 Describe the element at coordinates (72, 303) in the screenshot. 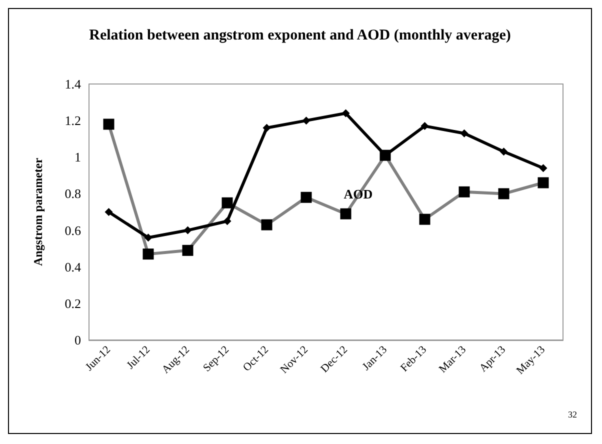

I see `y-tick-label: 0.2` at that location.